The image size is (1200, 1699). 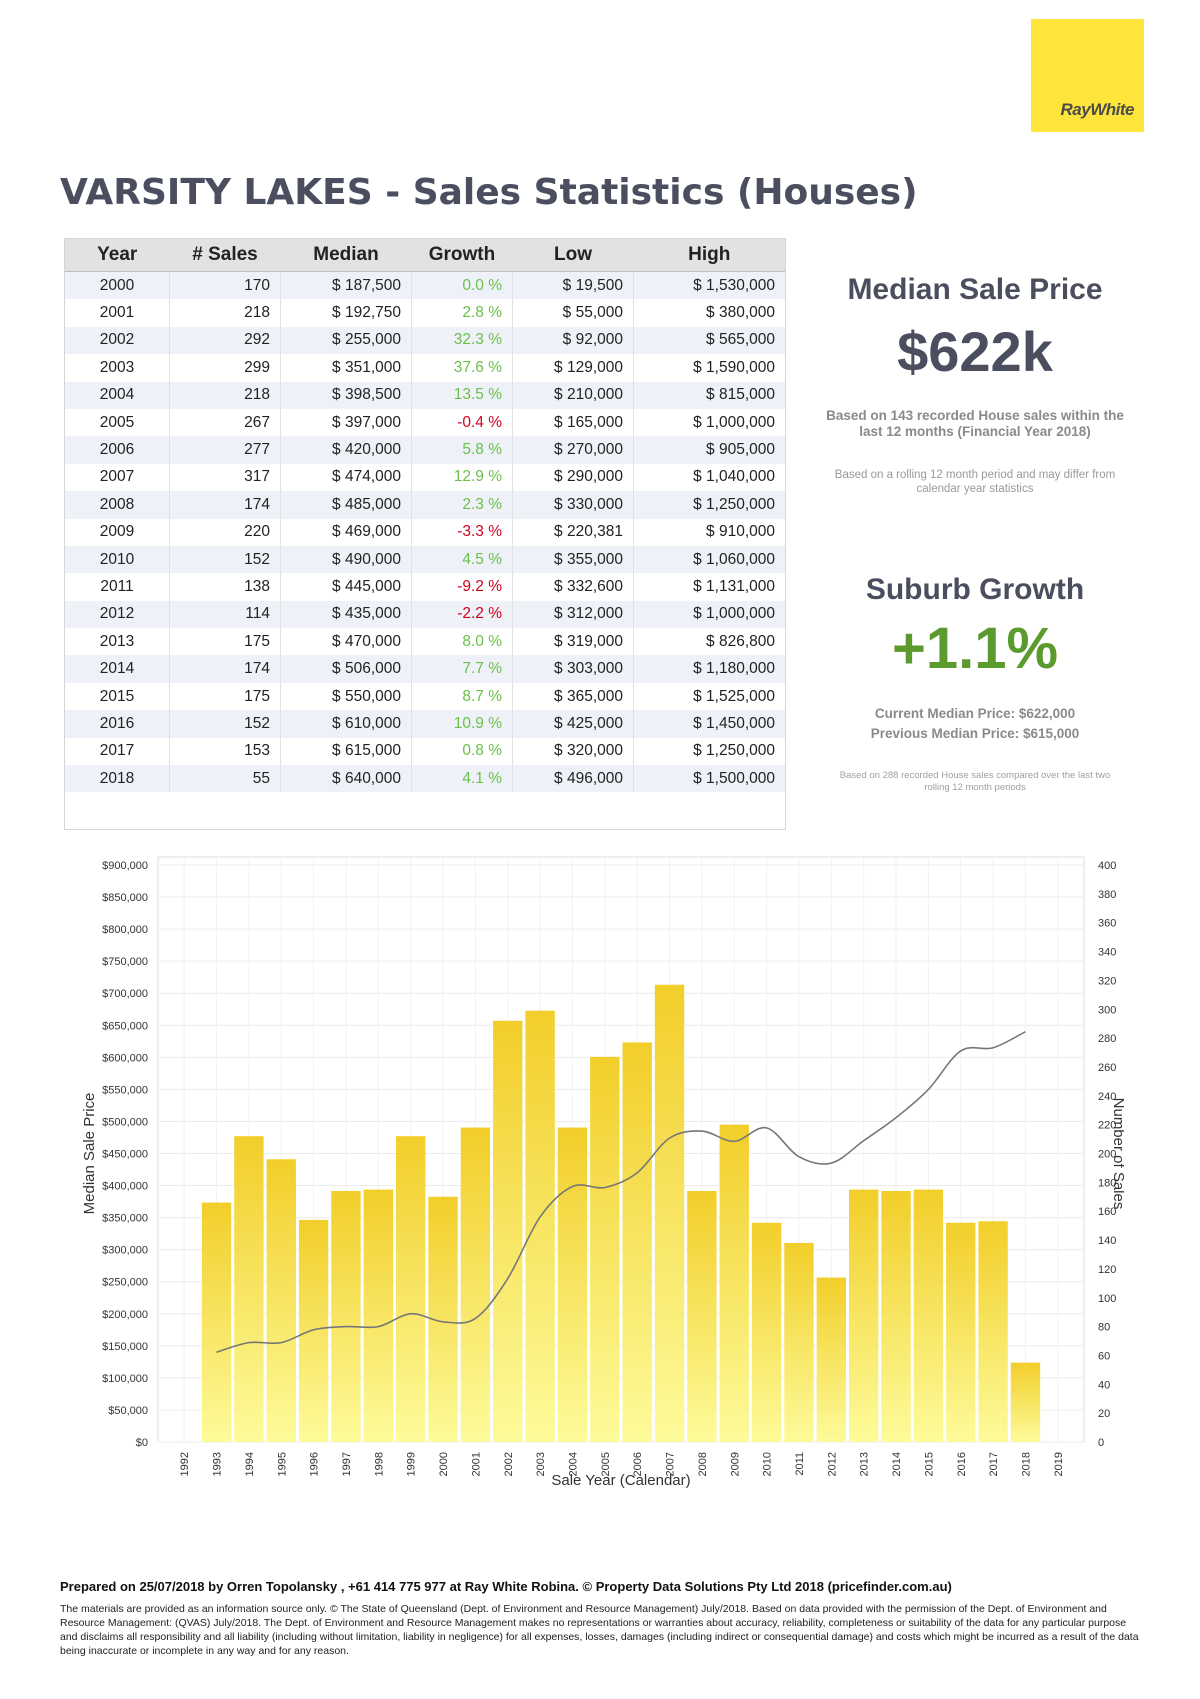 What do you see at coordinates (346, 450) in the screenshot?
I see `table-cell: $ 420,000` at bounding box center [346, 450].